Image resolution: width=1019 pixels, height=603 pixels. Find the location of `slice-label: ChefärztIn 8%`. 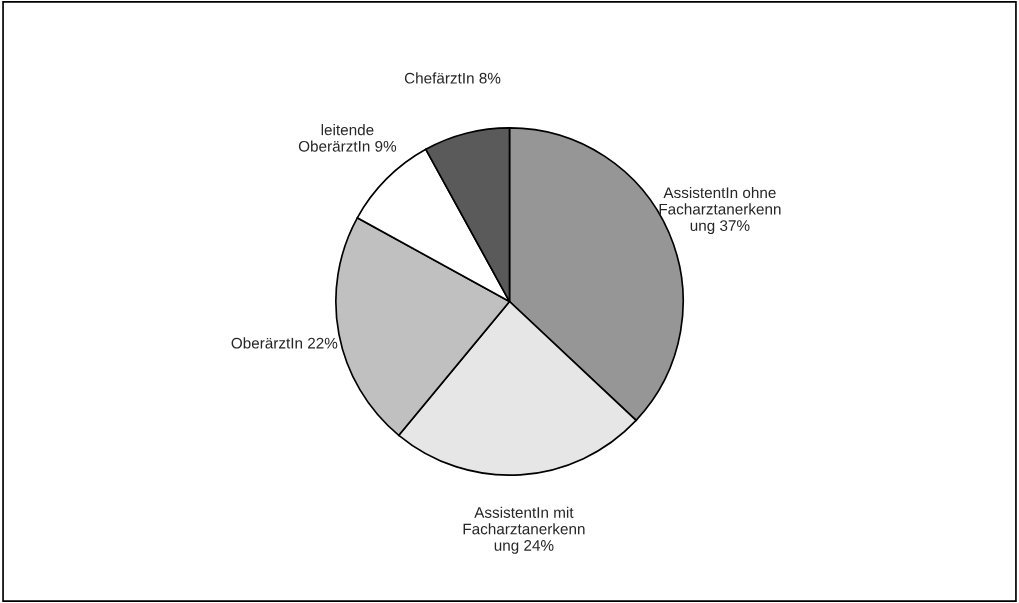

slice-label: ChefärztIn 8% is located at coordinates (452, 78).